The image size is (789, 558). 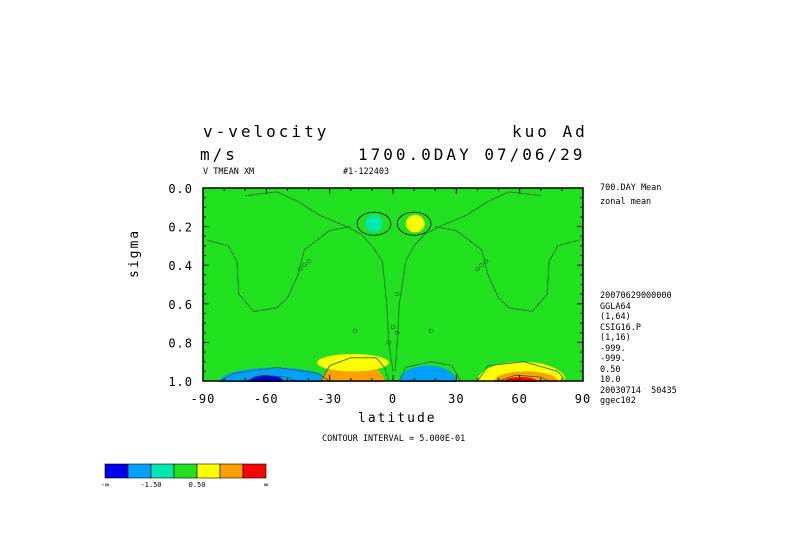 I want to click on y-tick-label: 0.4, so click(x=180, y=266).